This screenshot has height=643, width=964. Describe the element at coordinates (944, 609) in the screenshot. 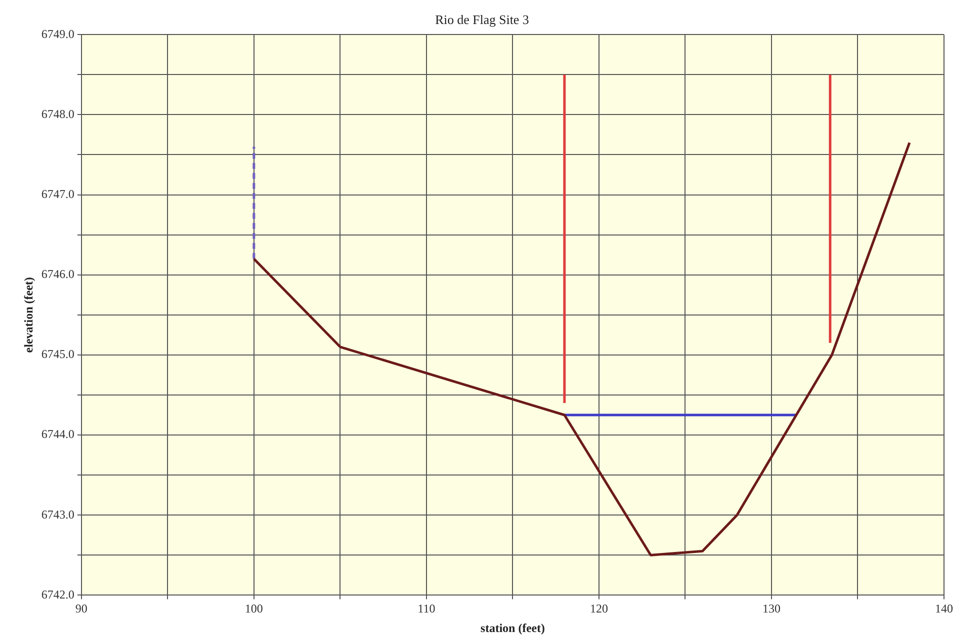

I see `x-tick-label: 140` at that location.